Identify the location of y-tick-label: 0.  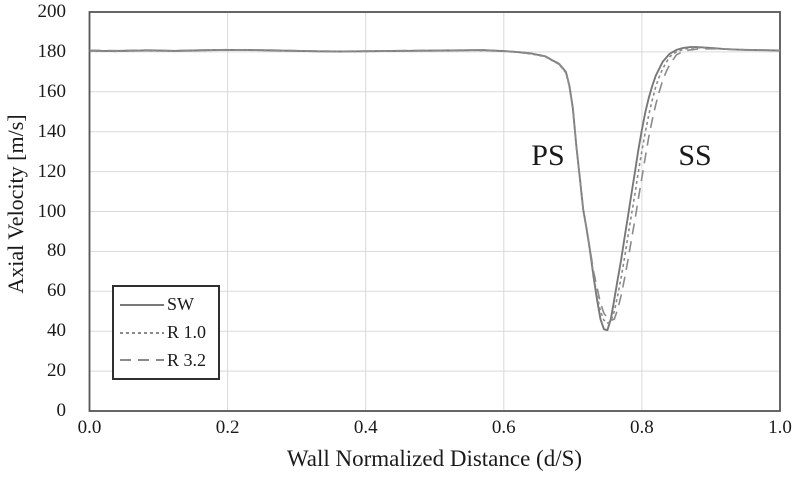
(61, 410).